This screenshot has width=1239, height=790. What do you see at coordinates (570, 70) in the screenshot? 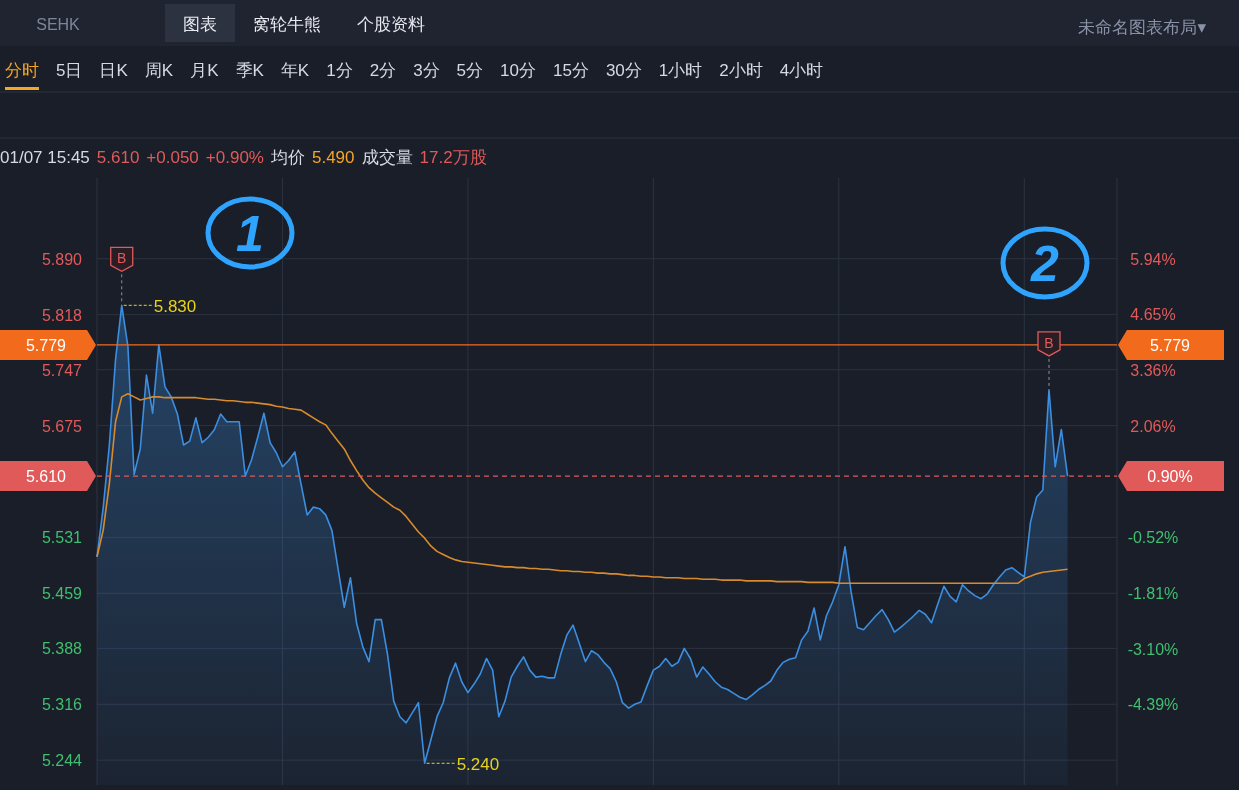
I see `text: 15分` at bounding box center [570, 70].